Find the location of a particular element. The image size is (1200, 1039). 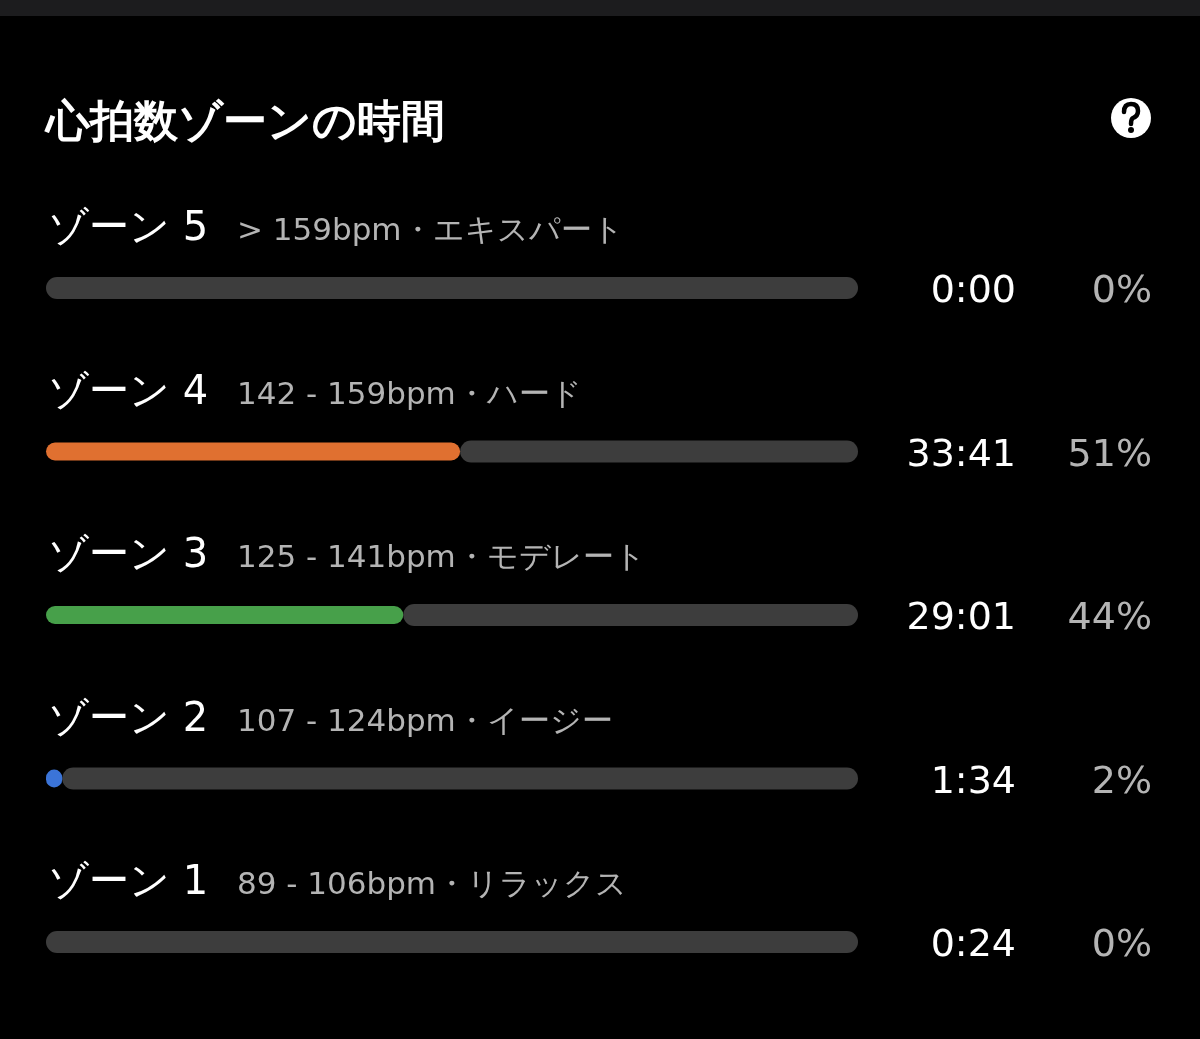

data-label: 51% is located at coordinates (1109, 452).